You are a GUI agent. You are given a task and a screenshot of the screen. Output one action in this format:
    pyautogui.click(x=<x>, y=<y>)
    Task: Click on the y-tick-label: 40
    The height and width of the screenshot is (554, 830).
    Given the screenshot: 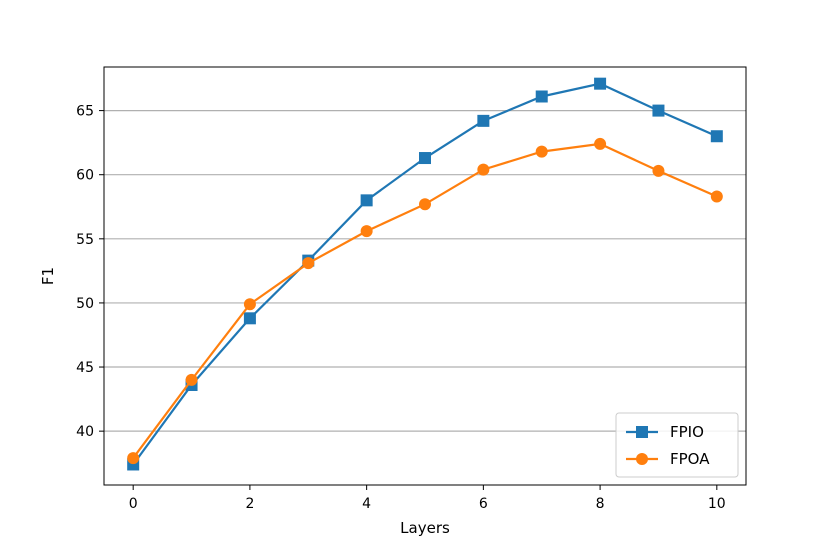 What is the action you would take?
    pyautogui.click(x=85, y=432)
    